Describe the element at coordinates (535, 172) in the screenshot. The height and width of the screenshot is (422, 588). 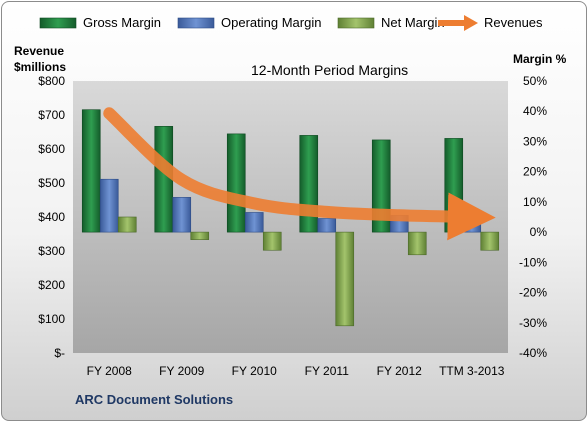
I see `right-tick-label: 20%` at that location.